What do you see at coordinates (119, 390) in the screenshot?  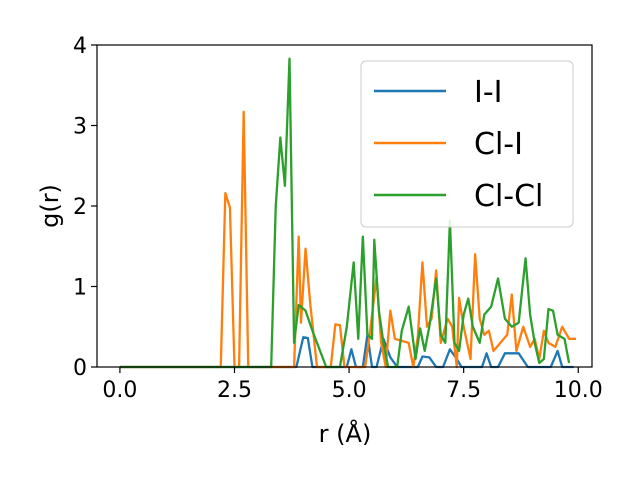 I see `x-tick-label-0: 0.0` at bounding box center [119, 390].